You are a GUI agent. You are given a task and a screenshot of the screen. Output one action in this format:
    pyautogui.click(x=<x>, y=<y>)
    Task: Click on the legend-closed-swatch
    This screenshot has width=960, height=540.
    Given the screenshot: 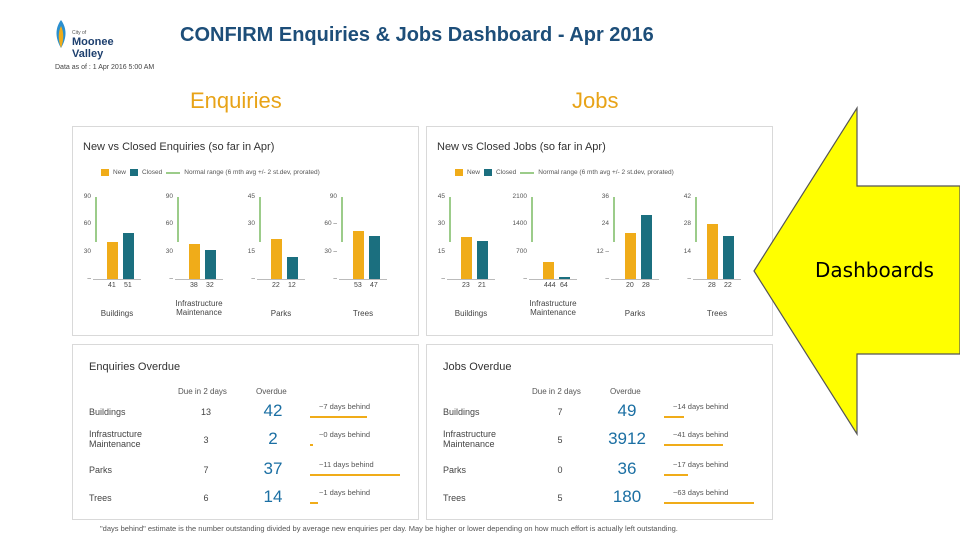 What is the action you would take?
    pyautogui.click(x=134, y=172)
    